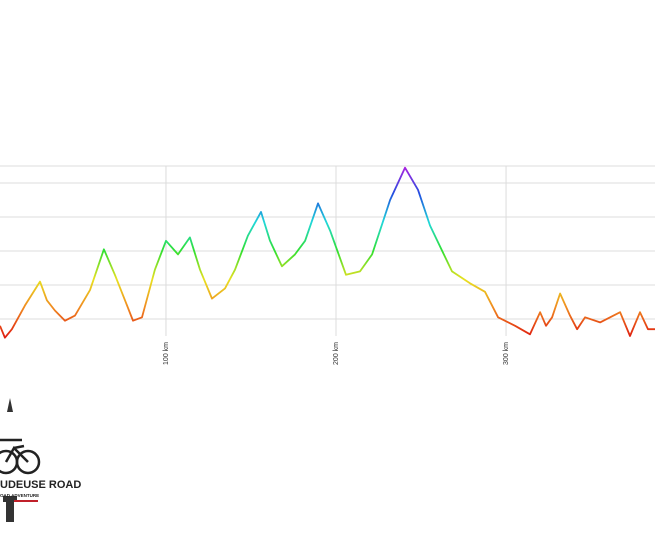  I want to click on logo: UDEUSE ROAD OAD ADVENTURE, so click(40, 460).